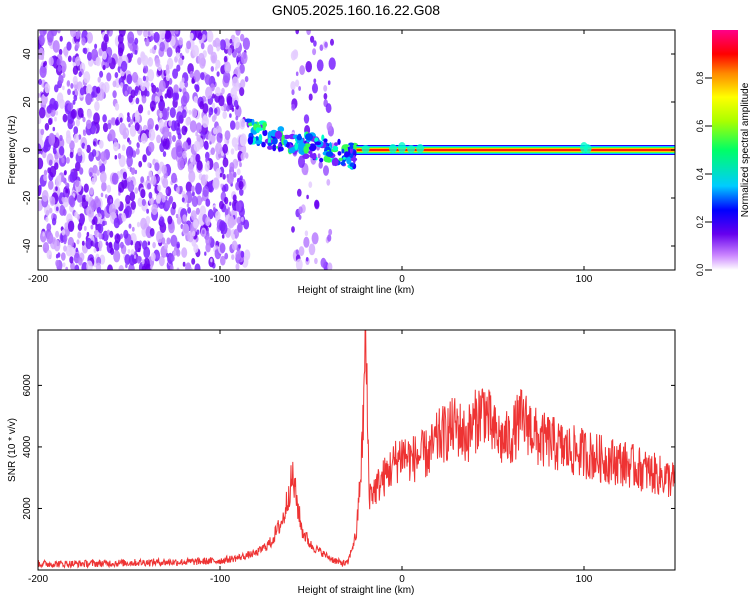 The image size is (750, 600). Describe the element at coordinates (12, 150) in the screenshot. I see `heatmap-y-label: Frequency (Hz)` at that location.